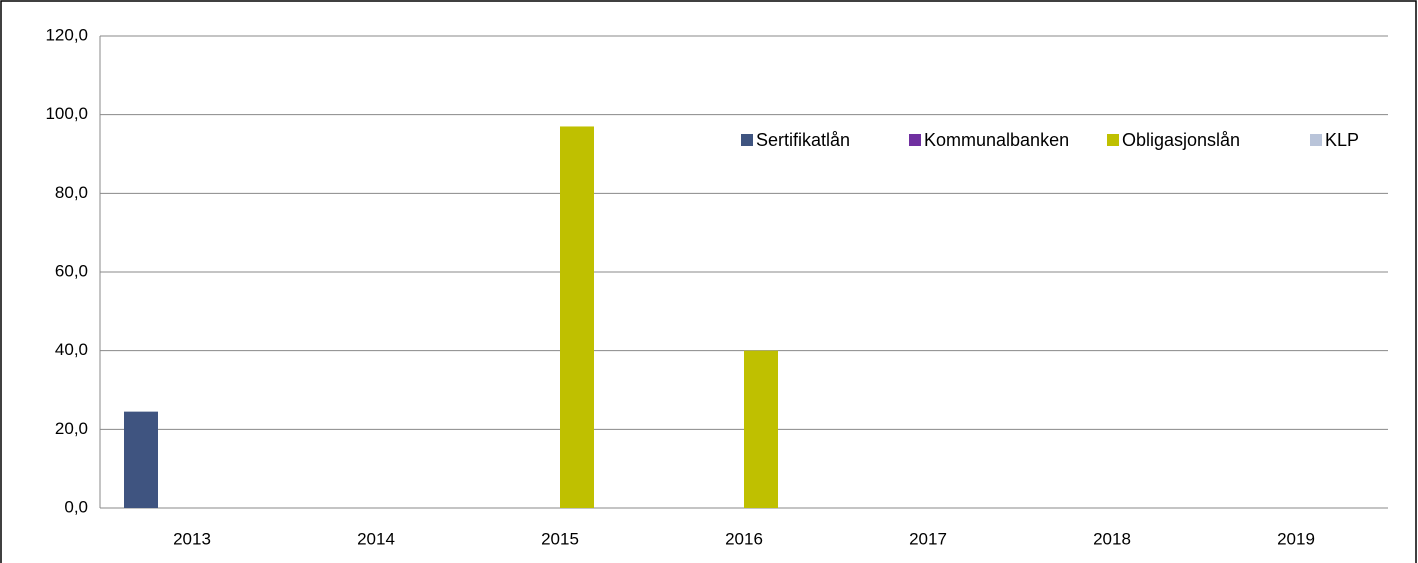  I want to click on x-tick-label: 2017, so click(928, 538).